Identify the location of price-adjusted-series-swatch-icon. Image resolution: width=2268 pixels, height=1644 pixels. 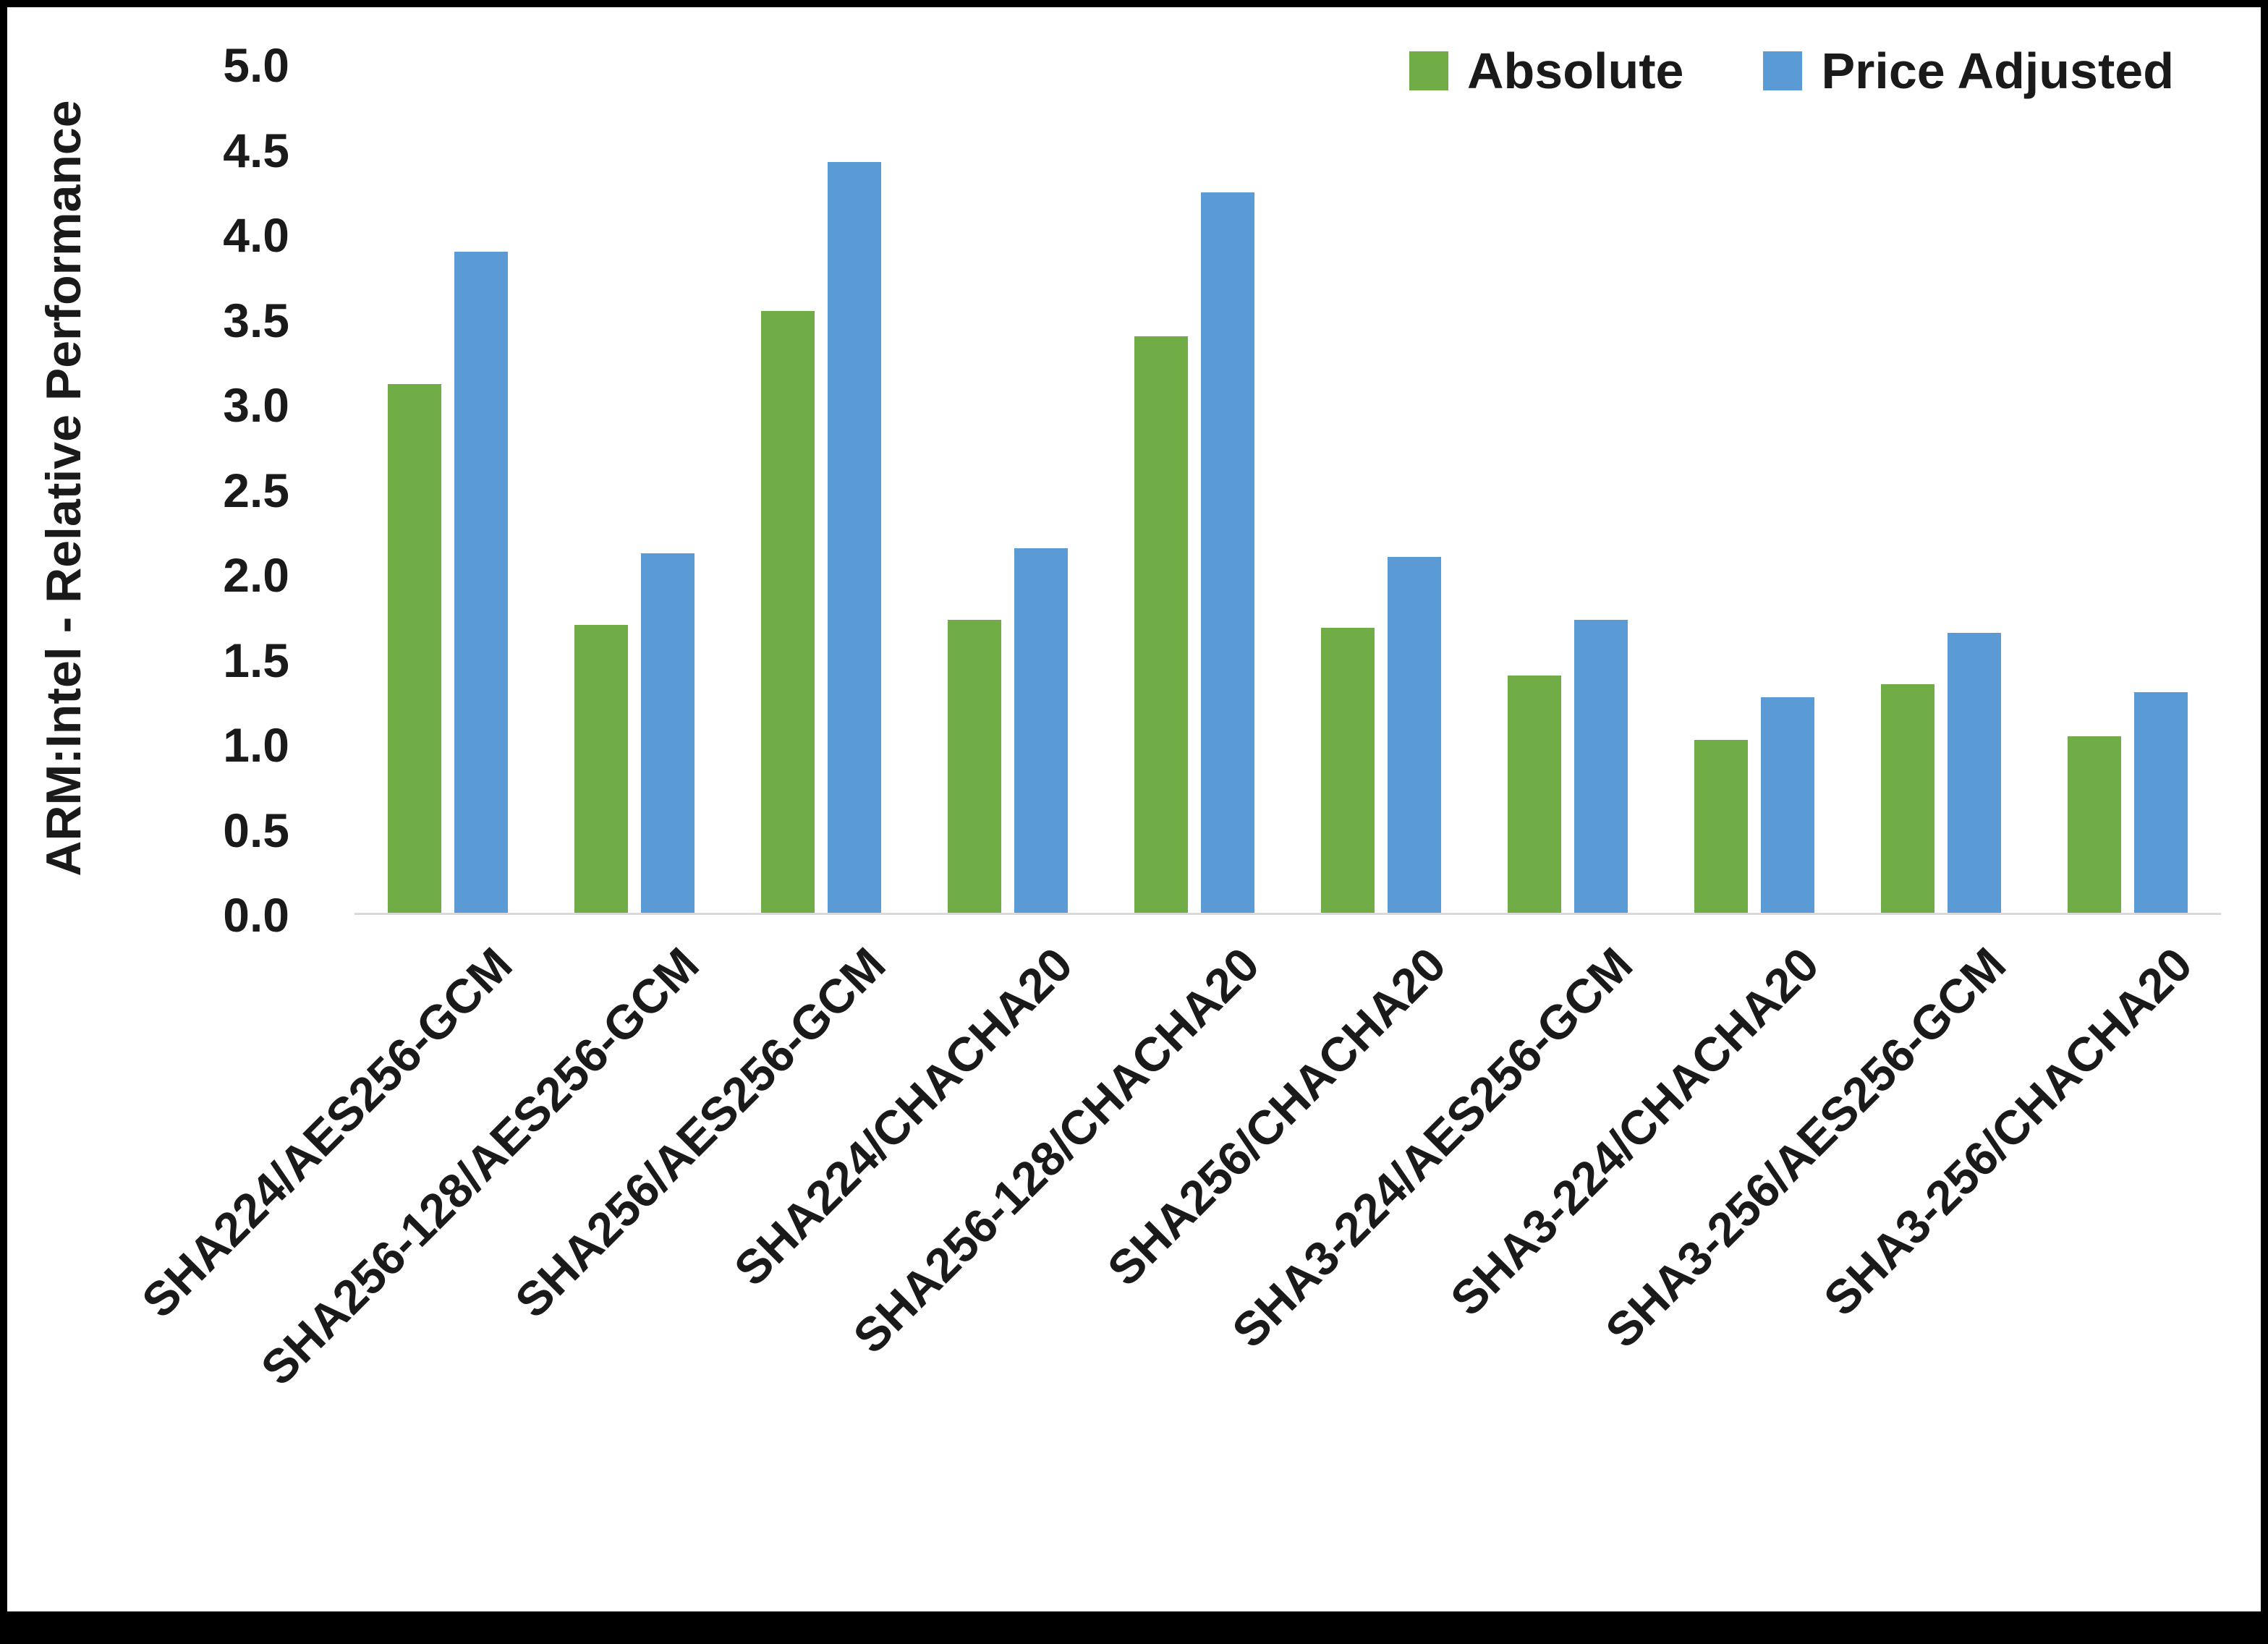
(1783, 70).